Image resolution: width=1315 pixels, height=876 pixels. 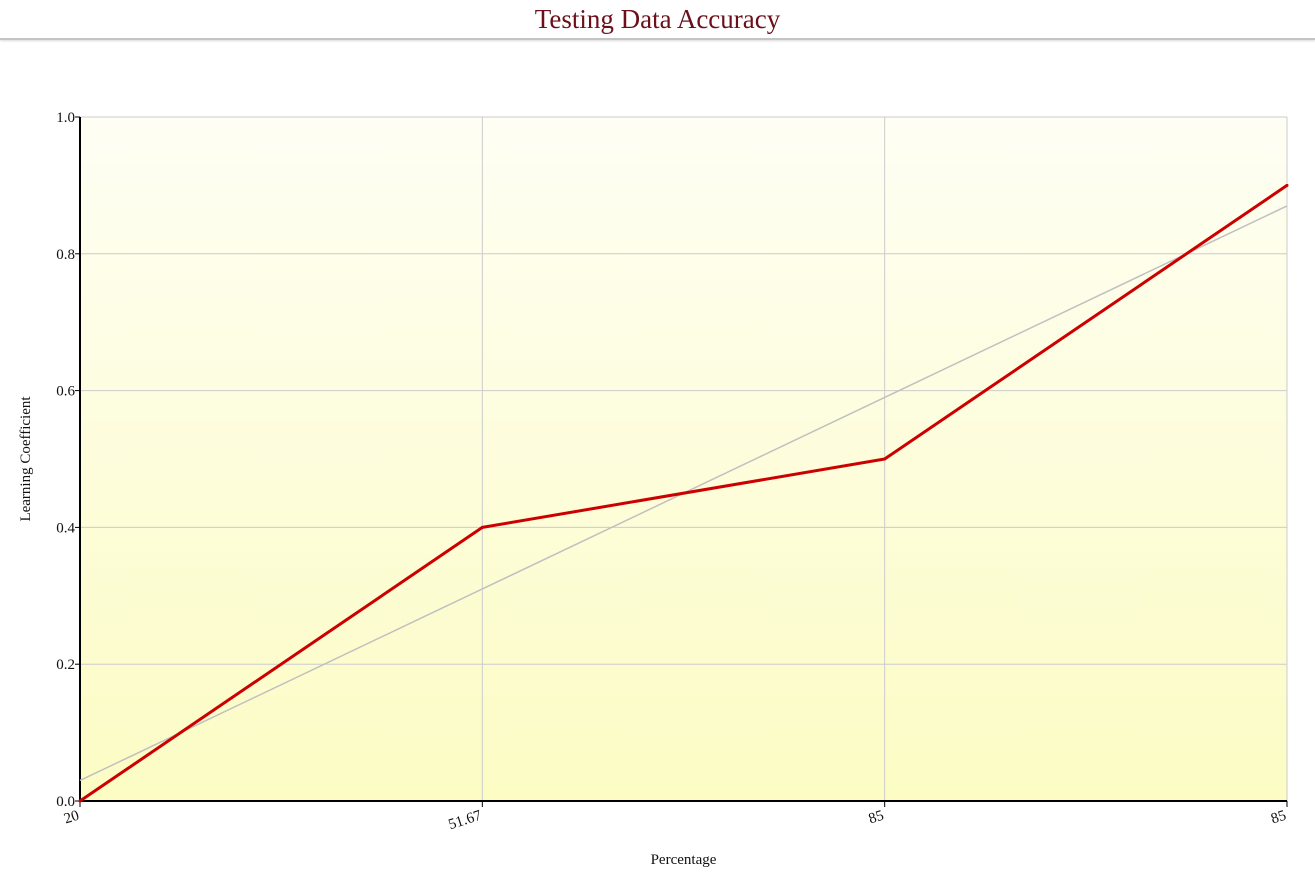 I want to click on x-axis-label: Percentage, so click(x=684, y=860).